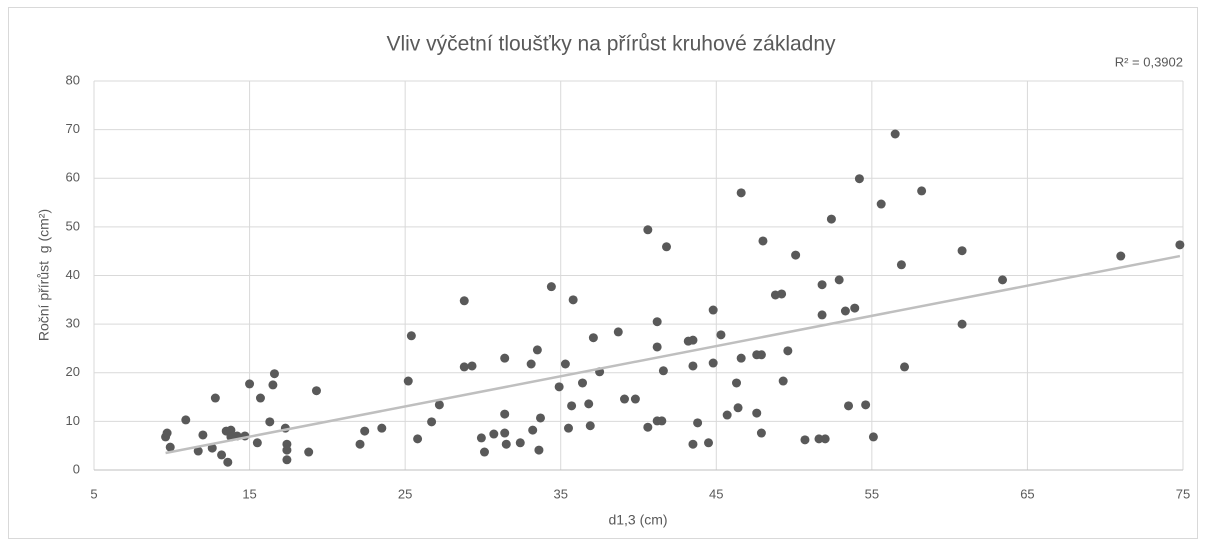 The image size is (1206, 546). Describe the element at coordinates (44, 275) in the screenshot. I see `y-axis-label: Roční přírůst g (cm²)` at that location.